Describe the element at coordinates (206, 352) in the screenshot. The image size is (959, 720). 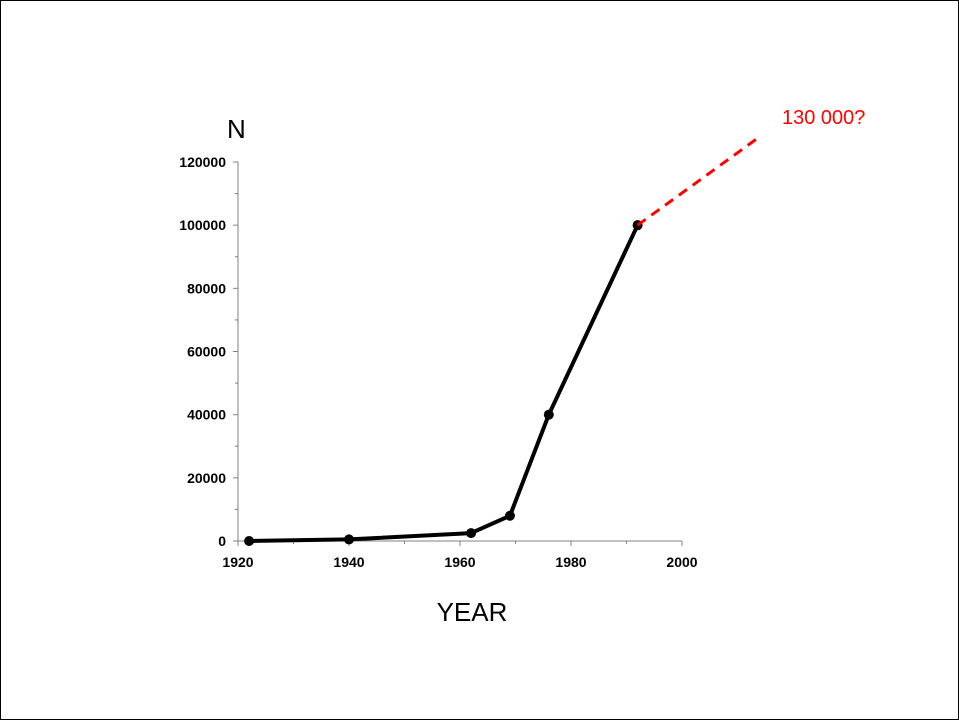
I see `y-tick-label: 60000` at that location.